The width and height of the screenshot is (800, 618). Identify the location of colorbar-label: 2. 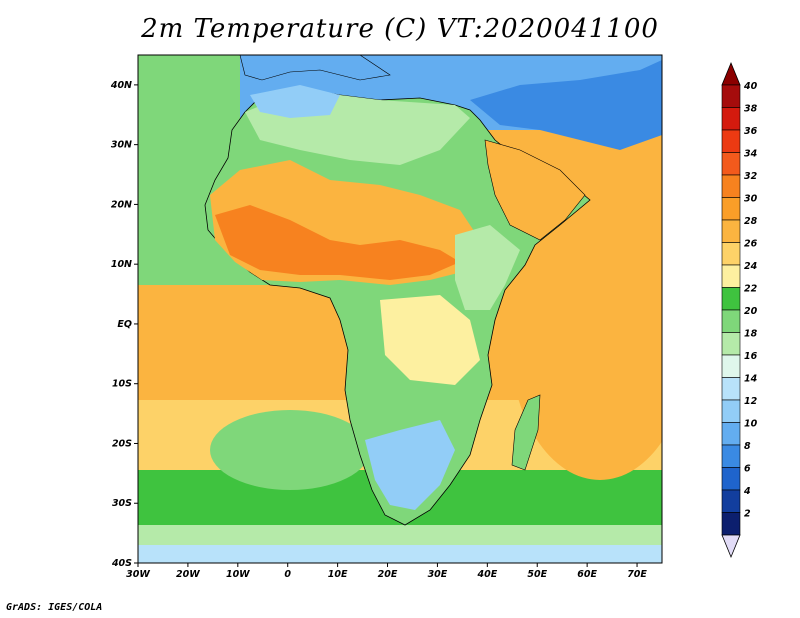
(747, 514).